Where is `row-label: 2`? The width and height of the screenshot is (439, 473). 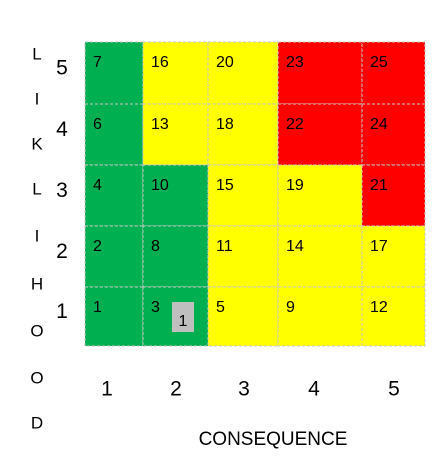 row-label: 2 is located at coordinates (62, 251).